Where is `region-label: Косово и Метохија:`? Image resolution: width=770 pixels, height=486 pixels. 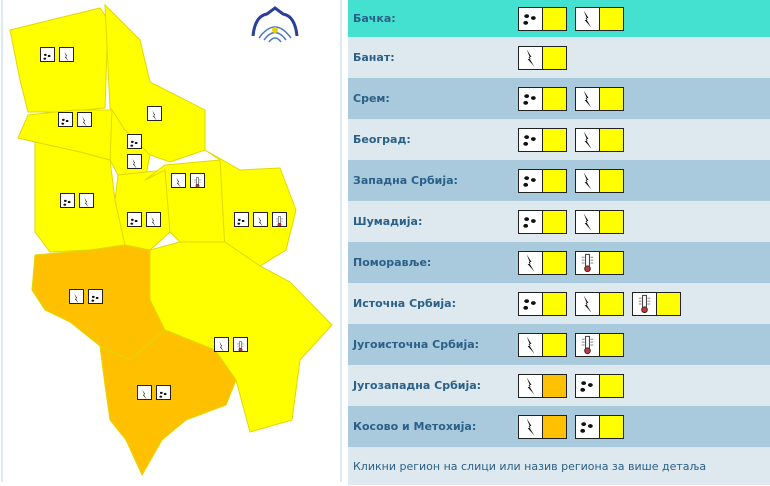
region-label: Косово и Метохија: is located at coordinates (415, 426).